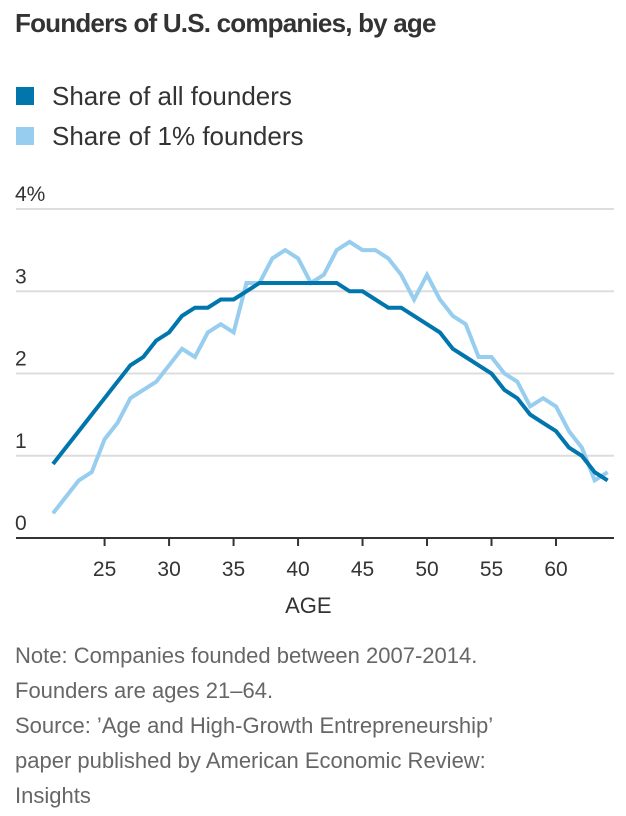 The image size is (626, 816). I want to click on note-line-2: Founders are ages 21–64., so click(144, 690).